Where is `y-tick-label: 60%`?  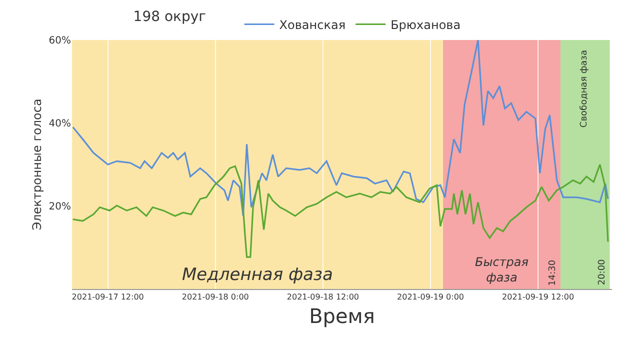 y-tick-label: 60% is located at coordinates (59, 41).